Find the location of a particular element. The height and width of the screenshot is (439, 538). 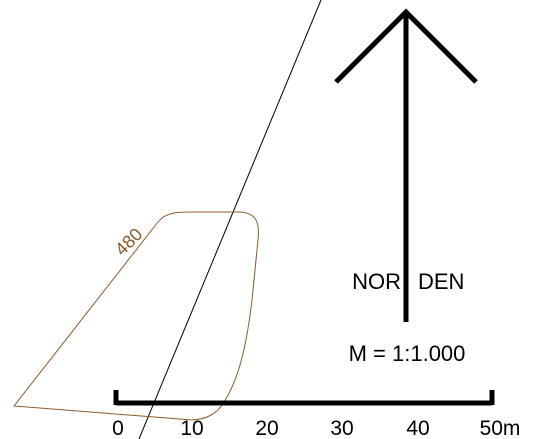

scale-label-30: 30 is located at coordinates (341, 428).